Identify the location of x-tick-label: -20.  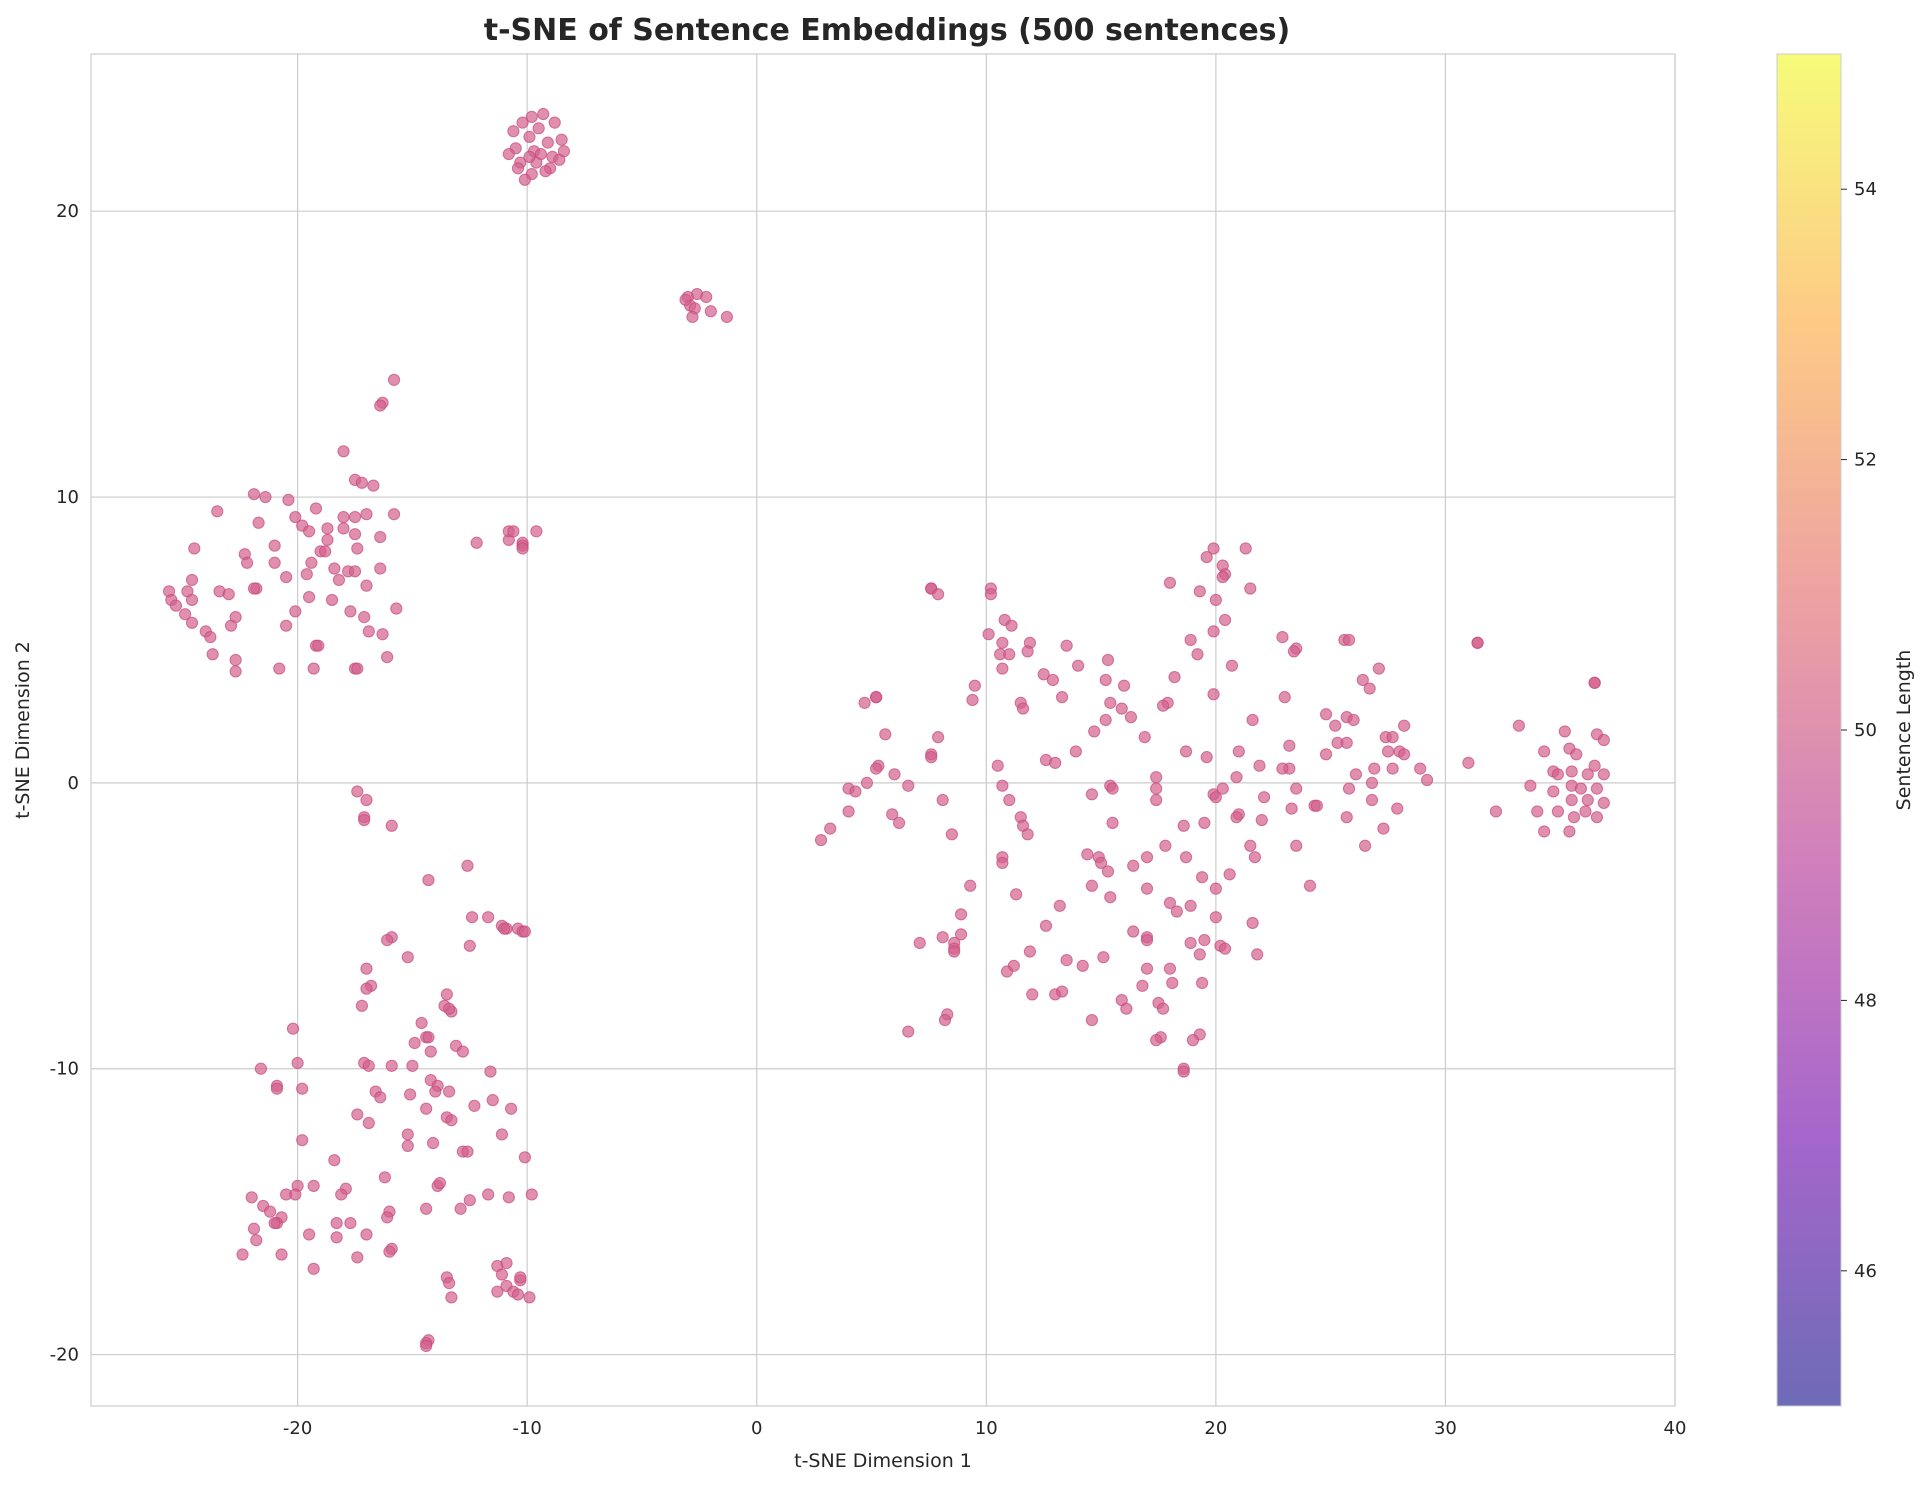
(297, 1428).